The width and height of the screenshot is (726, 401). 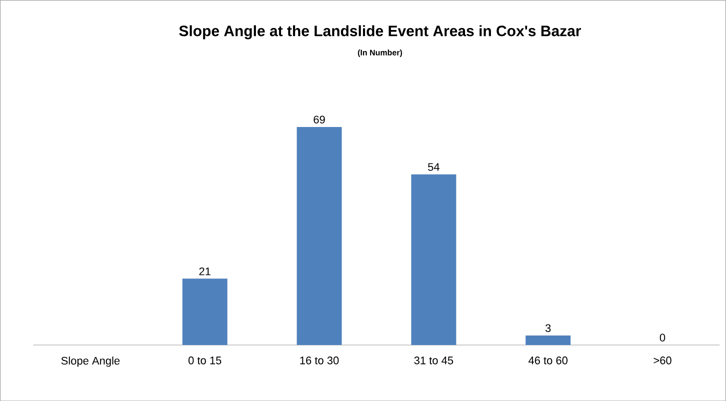 What do you see at coordinates (380, 32) in the screenshot?
I see `chart-title: Slope Angle at the Landslide Event Areas in Cox's Bazar` at bounding box center [380, 32].